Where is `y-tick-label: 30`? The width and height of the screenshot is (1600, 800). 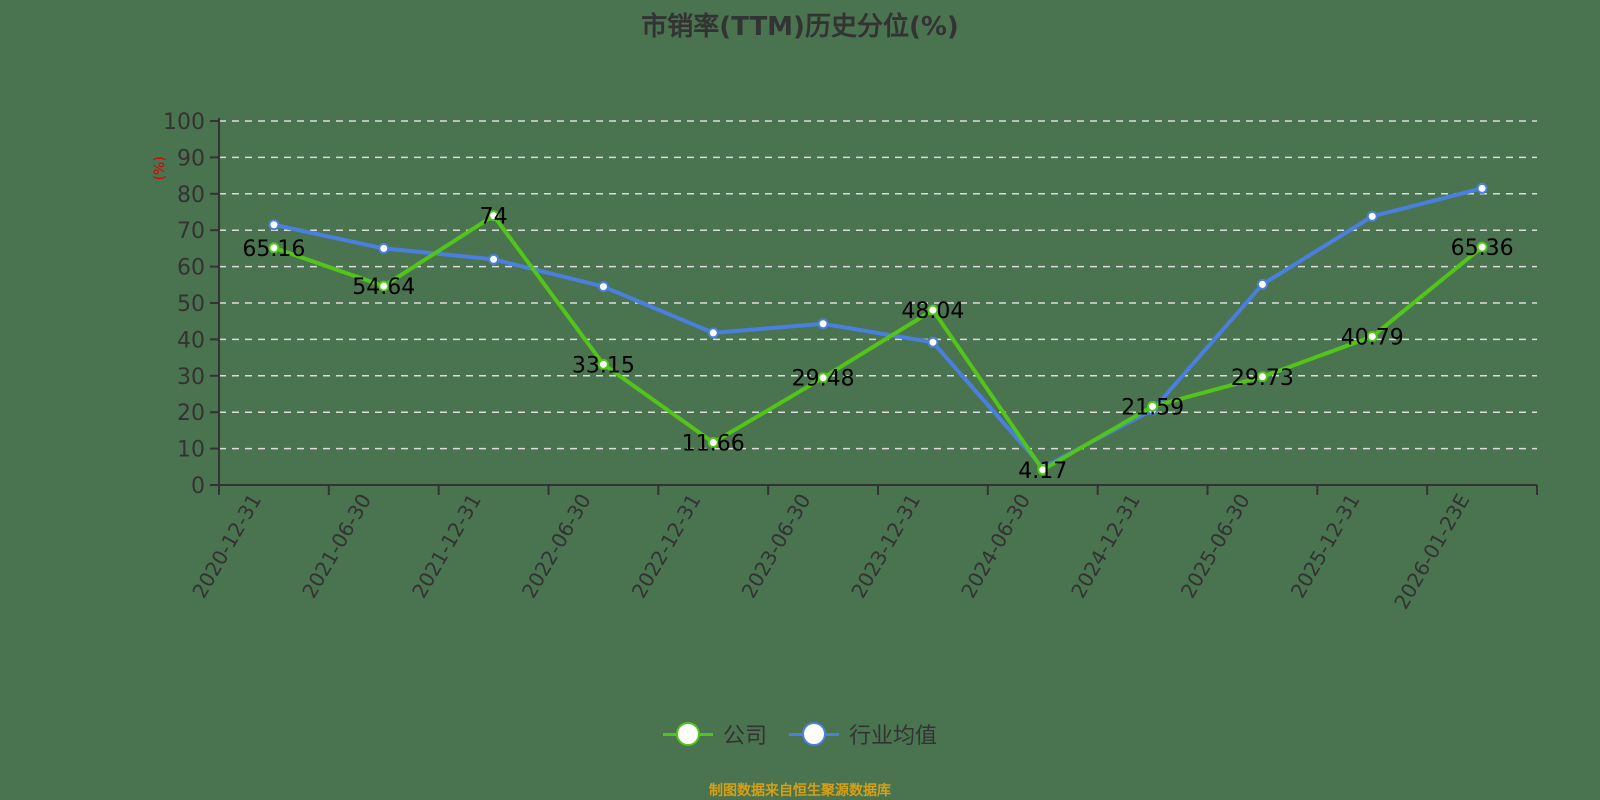 y-tick-label: 30 is located at coordinates (191, 377).